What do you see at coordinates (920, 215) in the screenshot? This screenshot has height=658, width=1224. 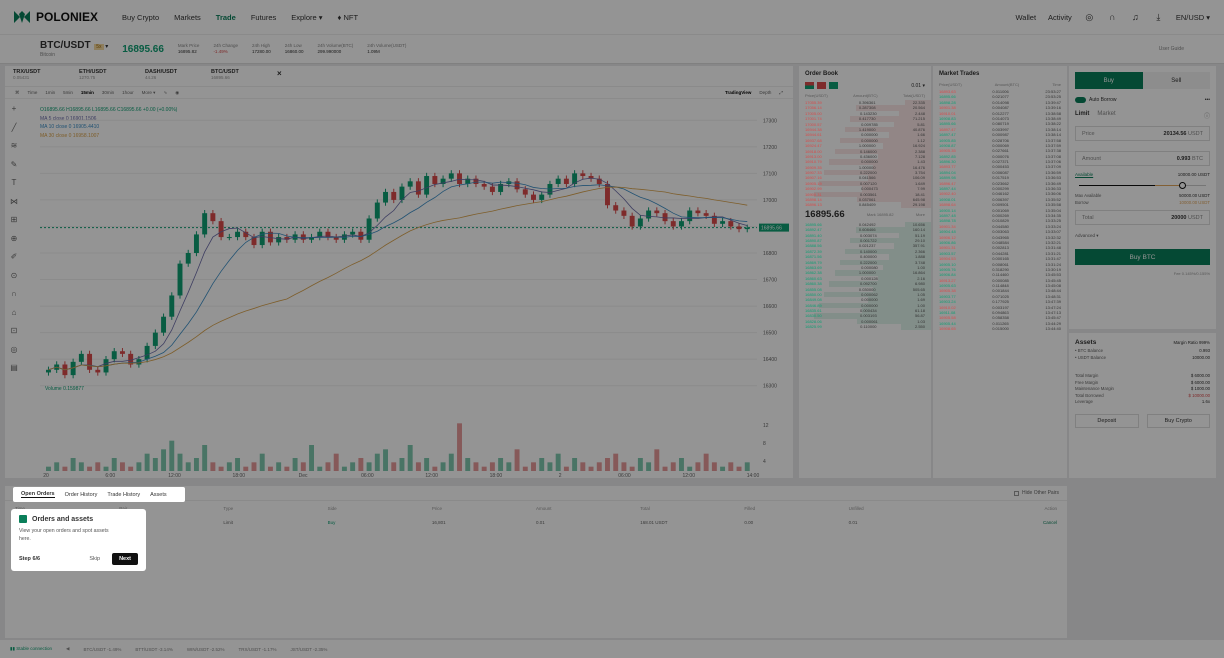 I see `more-link: More` at bounding box center [920, 215].